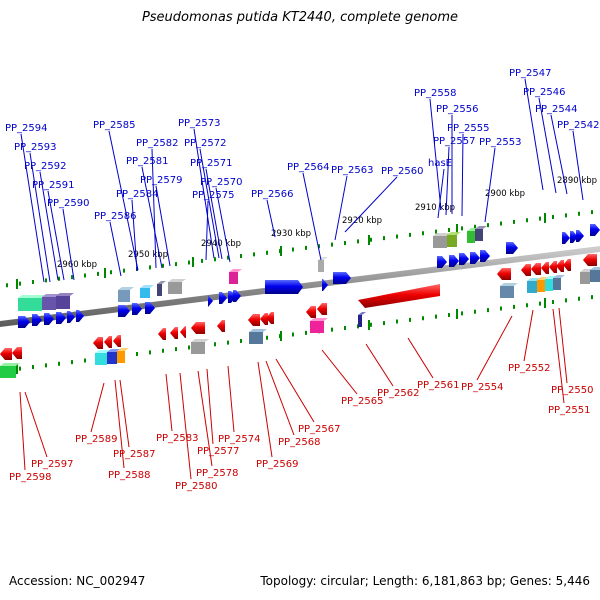 Image resolution: width=600 pixels, height=600 pixels. Describe the element at coordinates (148, 255) in the screenshot. I see `ruler-label: 2950 kbp` at that location.